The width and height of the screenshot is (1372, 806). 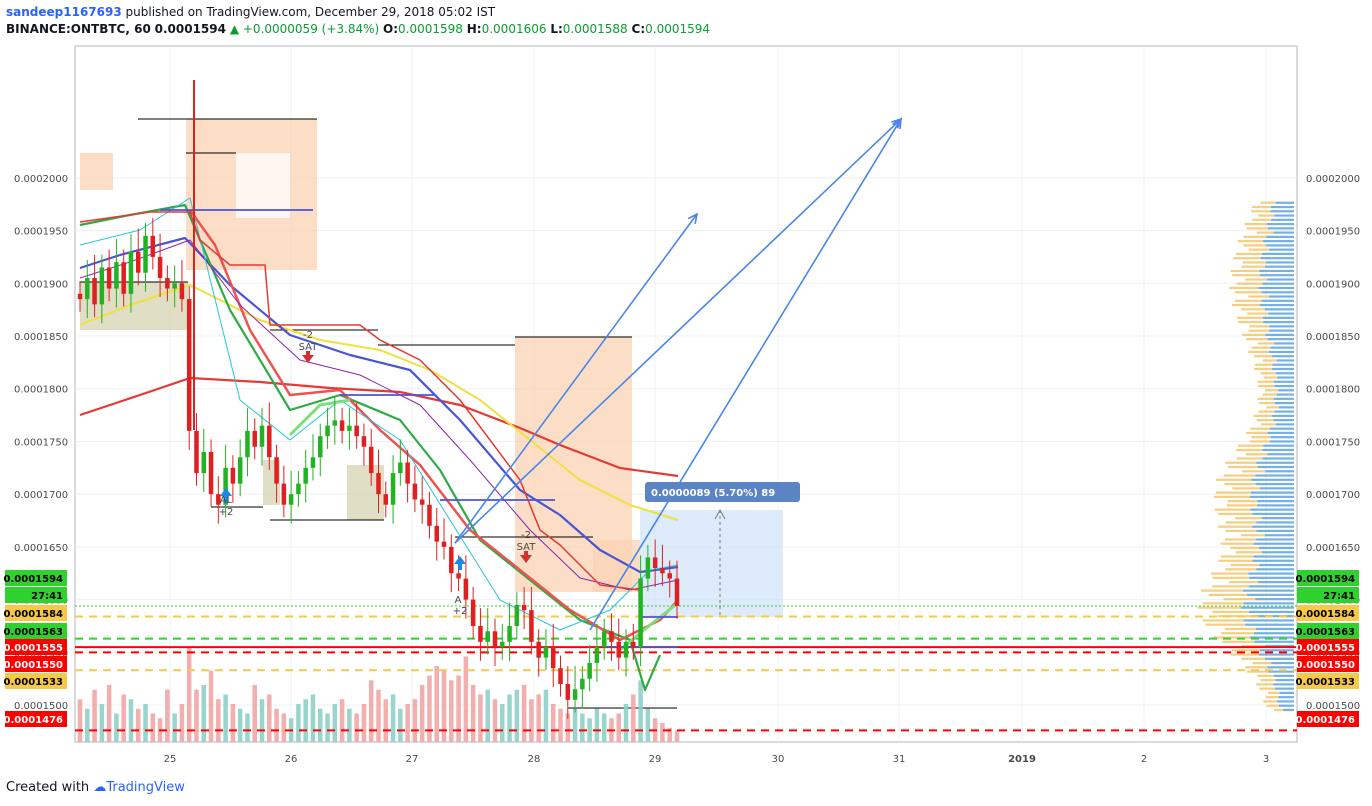 I want to click on price-tag-text-right: 0.0001550, so click(x=1326, y=665).